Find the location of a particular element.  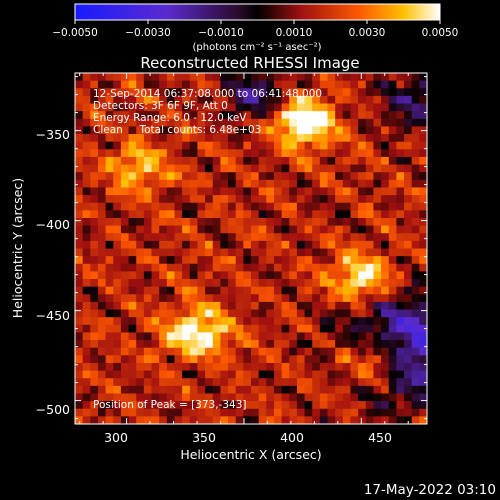

x-tick-label-450: 450 is located at coordinates (380, 437).